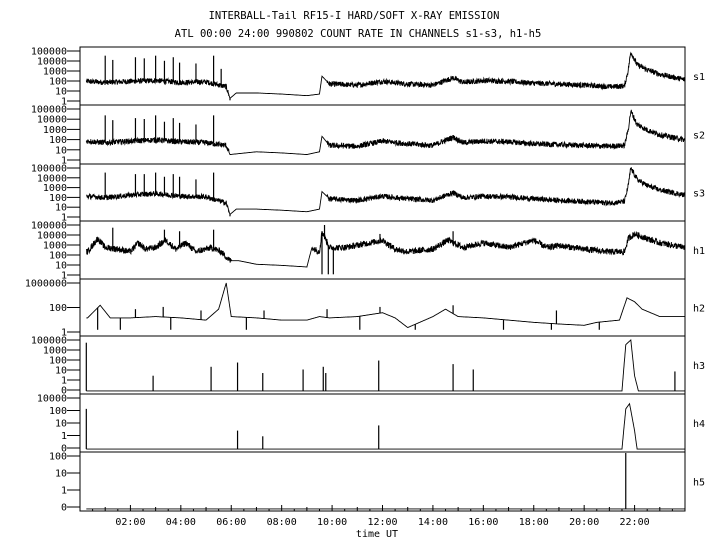 Image resolution: width=720 pixels, height=550 pixels. I want to click on y-tick-label: 1000000, so click(46, 284).